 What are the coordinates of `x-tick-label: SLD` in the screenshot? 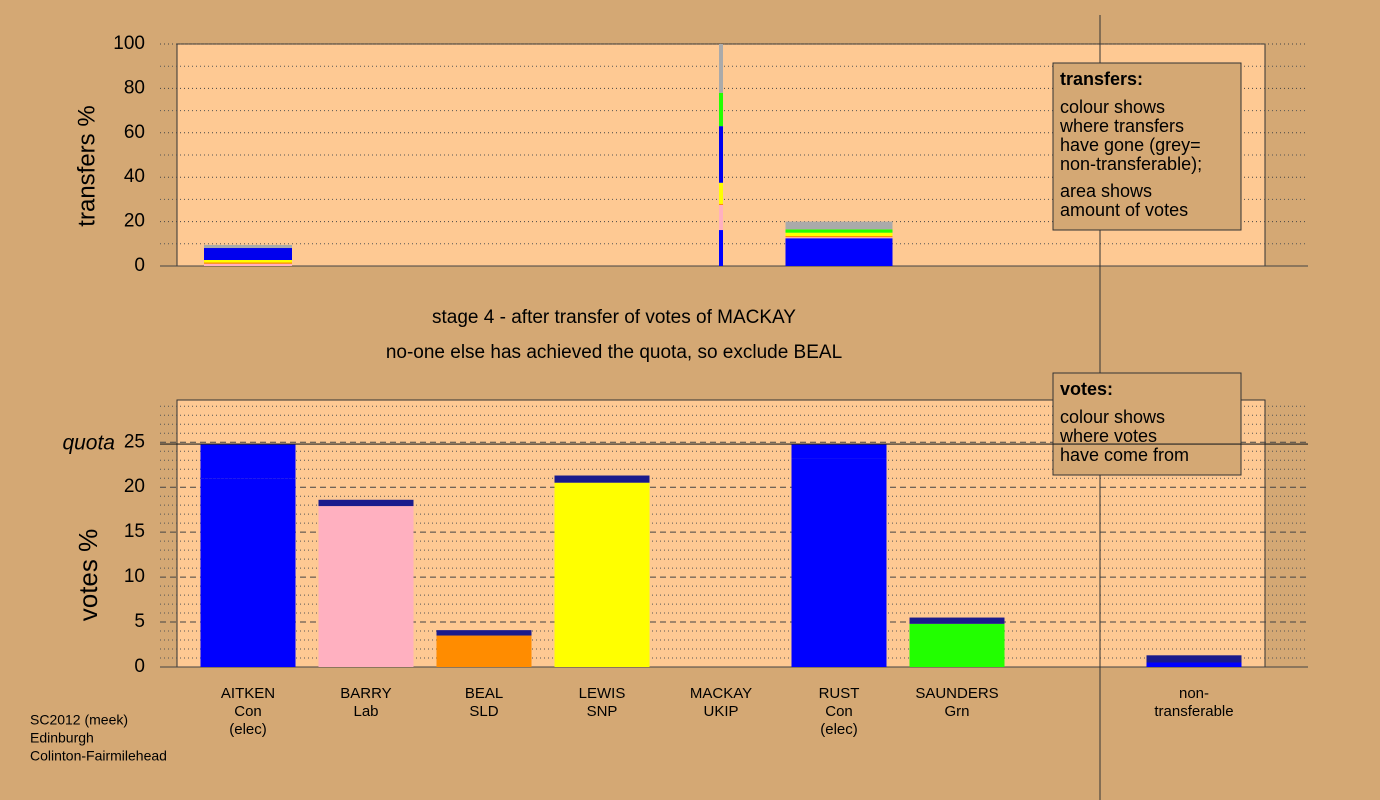 It's located at (483, 711).